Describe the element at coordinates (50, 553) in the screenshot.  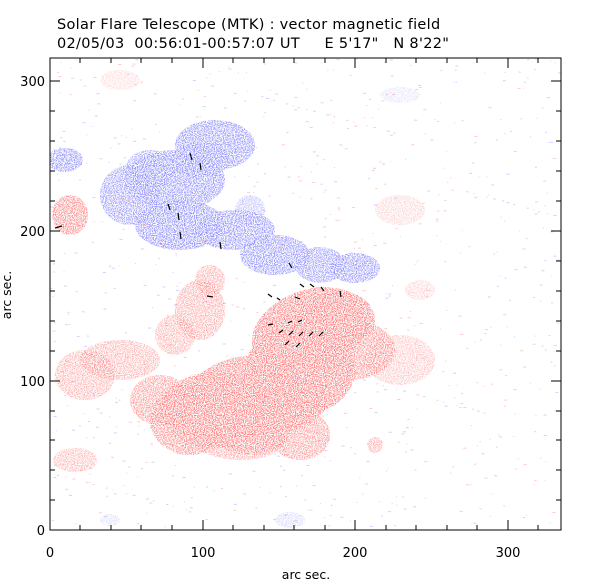
I see `x-tick-label: 0` at that location.